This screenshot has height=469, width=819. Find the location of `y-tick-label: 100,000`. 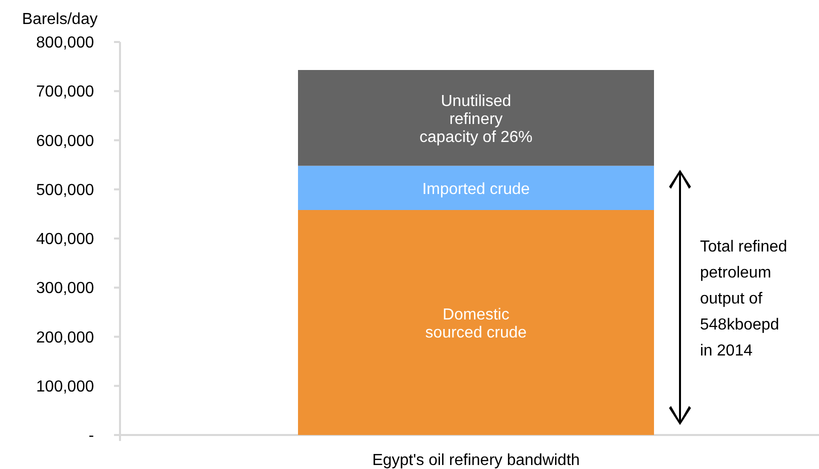

y-tick-label: 100,000 is located at coordinates (65, 387).